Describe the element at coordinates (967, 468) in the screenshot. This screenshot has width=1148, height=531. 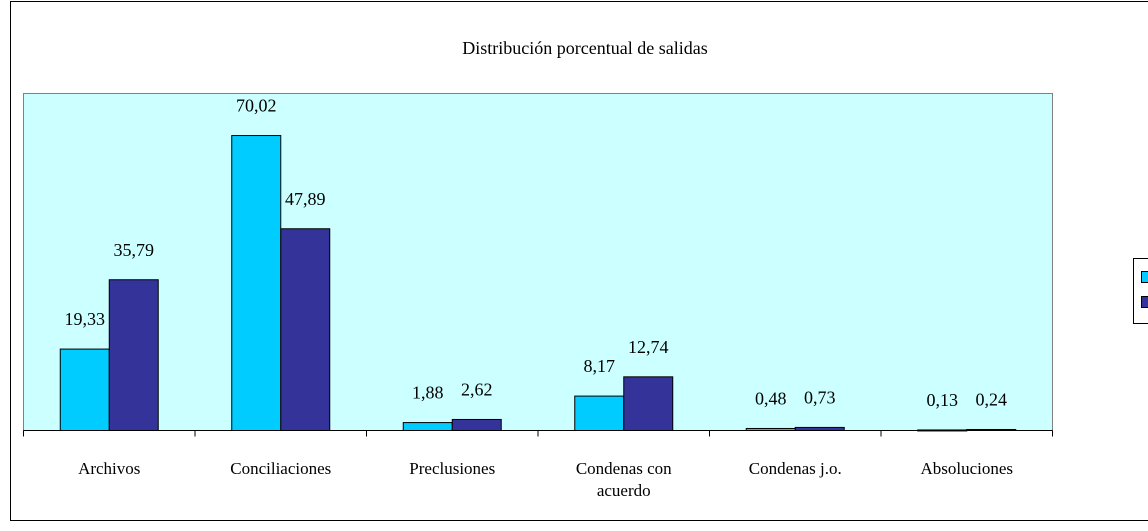
I see `x-tick-label: Absoluciones` at that location.